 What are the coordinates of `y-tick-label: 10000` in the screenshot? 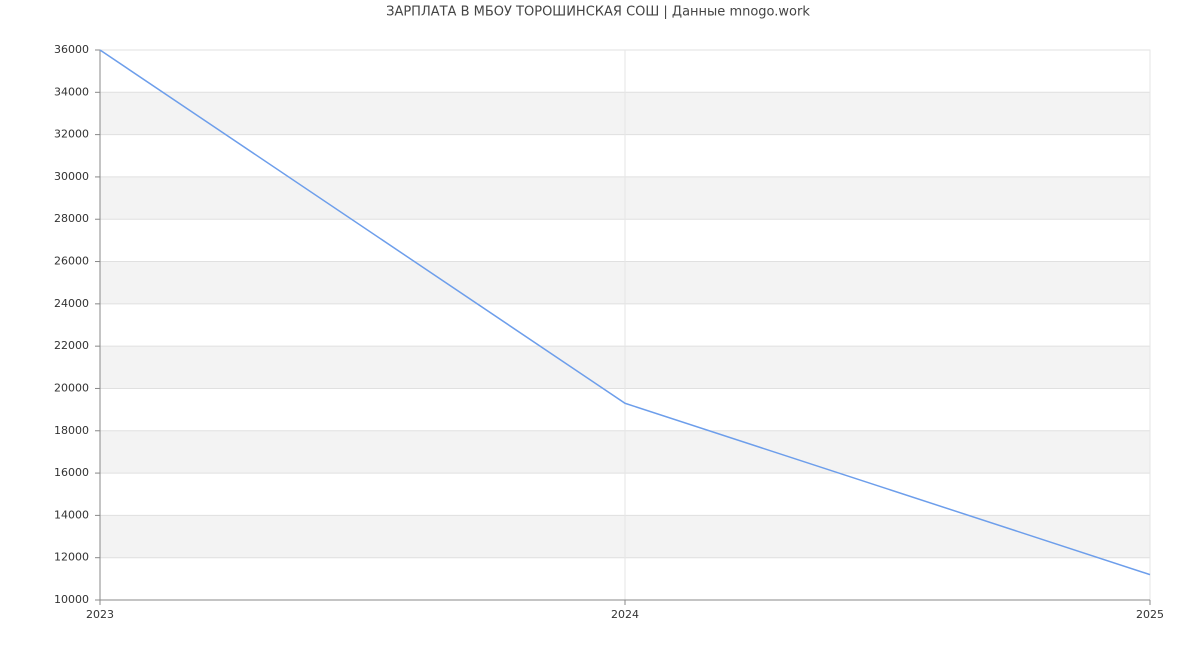 It's located at (71, 599).